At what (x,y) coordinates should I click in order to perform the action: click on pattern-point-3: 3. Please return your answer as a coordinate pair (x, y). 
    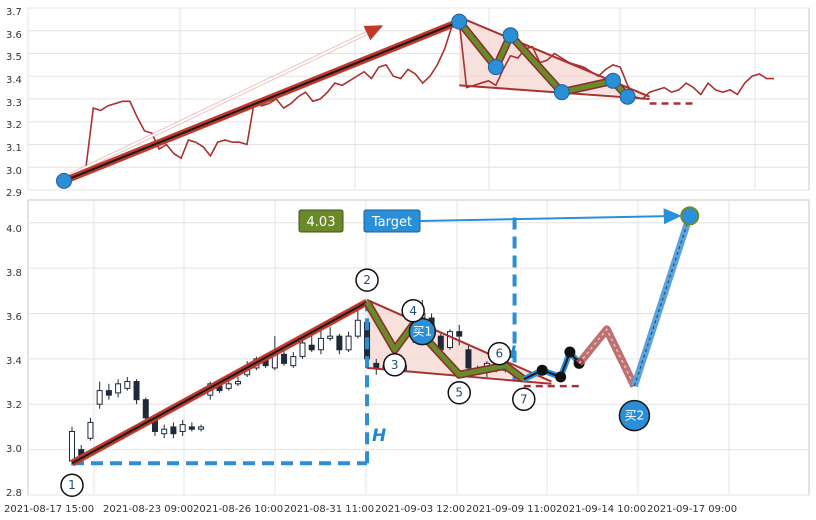
    Looking at the image, I should click on (394, 365).